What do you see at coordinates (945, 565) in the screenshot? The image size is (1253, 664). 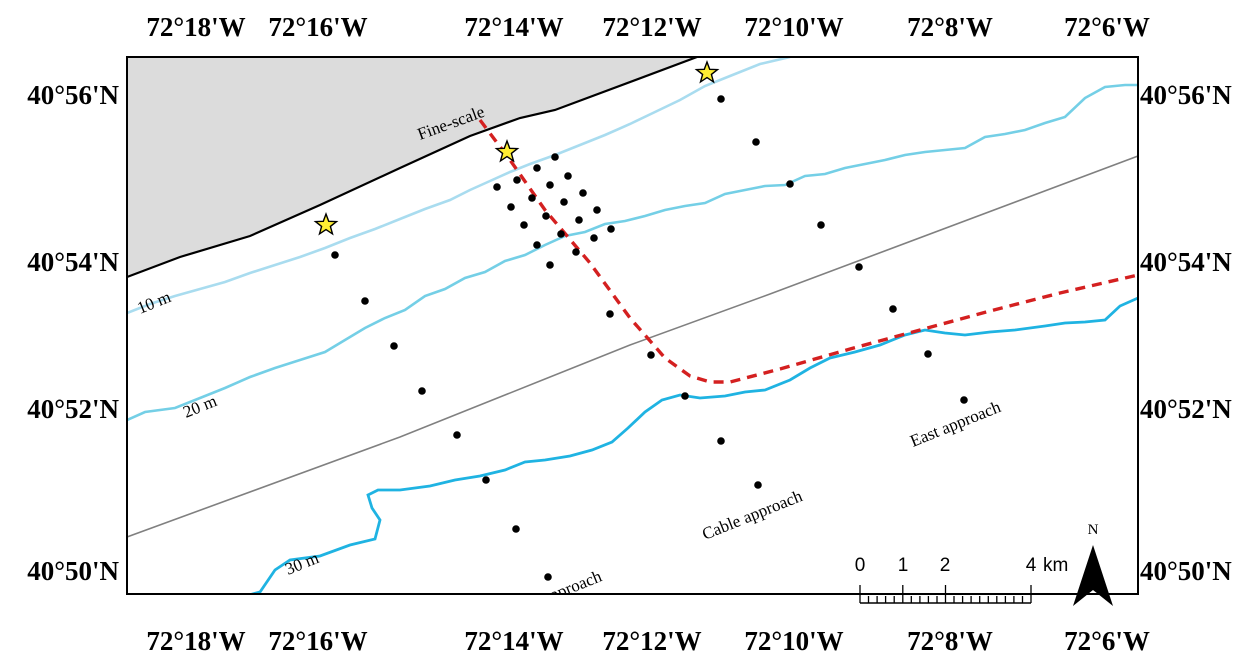 I see `scale-label-2: 2` at bounding box center [945, 565].